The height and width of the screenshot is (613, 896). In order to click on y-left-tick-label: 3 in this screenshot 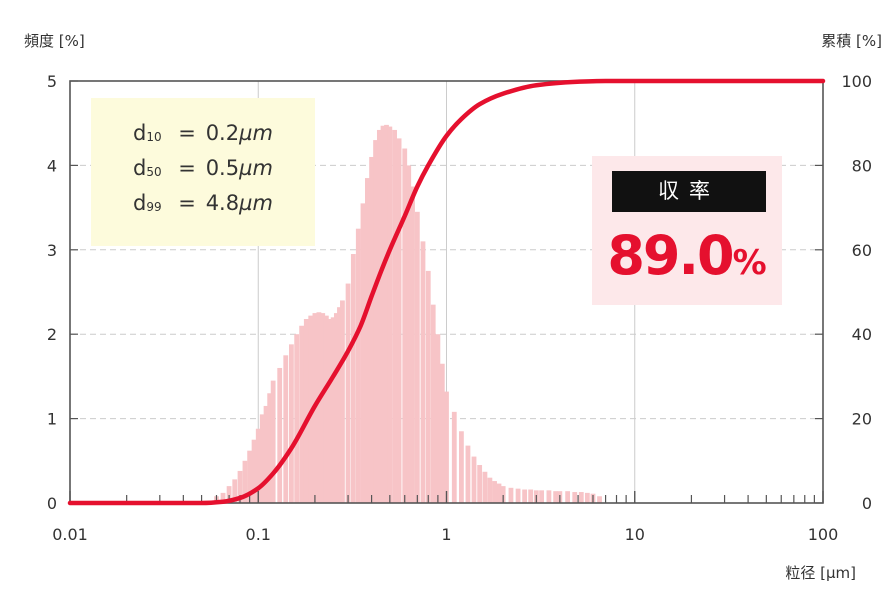, I will do `click(52, 250)`.